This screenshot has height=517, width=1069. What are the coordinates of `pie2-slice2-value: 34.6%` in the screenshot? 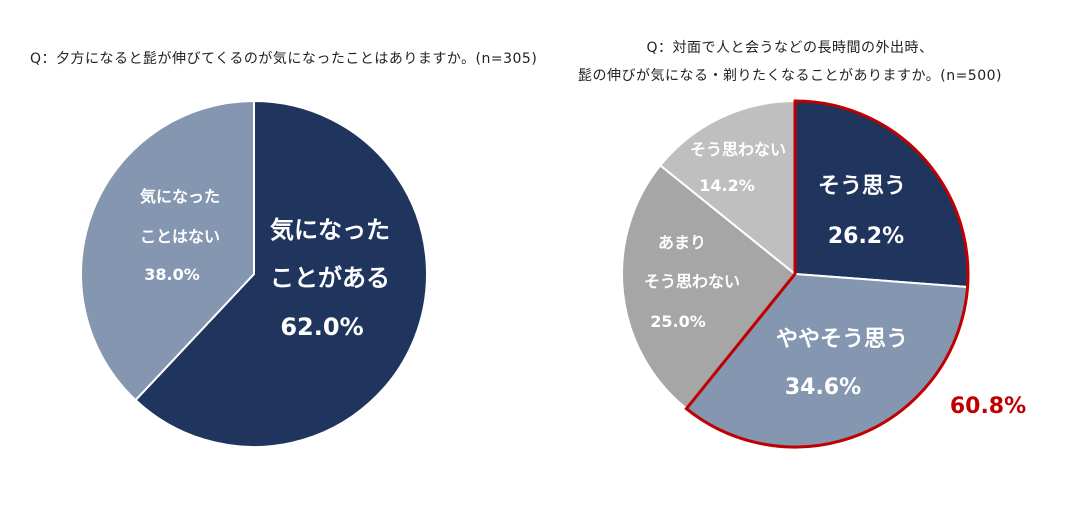 It's located at (823, 387).